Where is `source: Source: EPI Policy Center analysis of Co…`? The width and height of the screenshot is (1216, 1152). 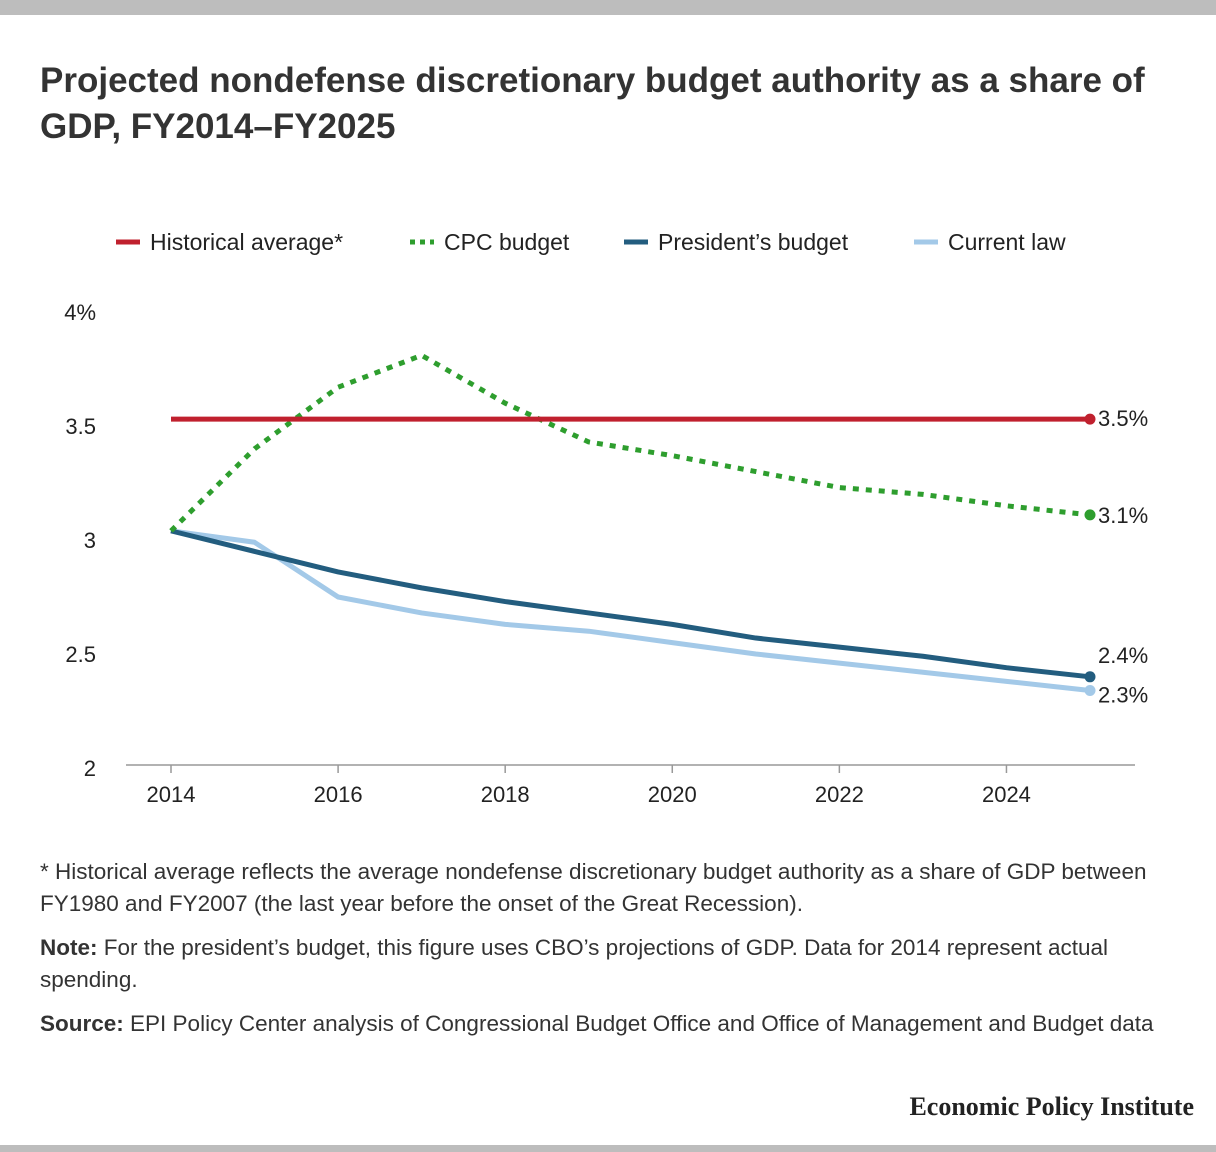 source: Source: EPI Policy Center analysis of Co… is located at coordinates (610, 1024).